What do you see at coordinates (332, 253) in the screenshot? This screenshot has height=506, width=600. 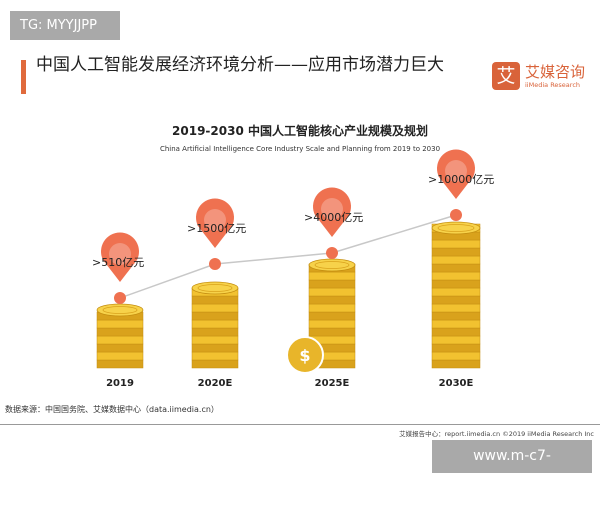 I see `data-point-2025E` at bounding box center [332, 253].